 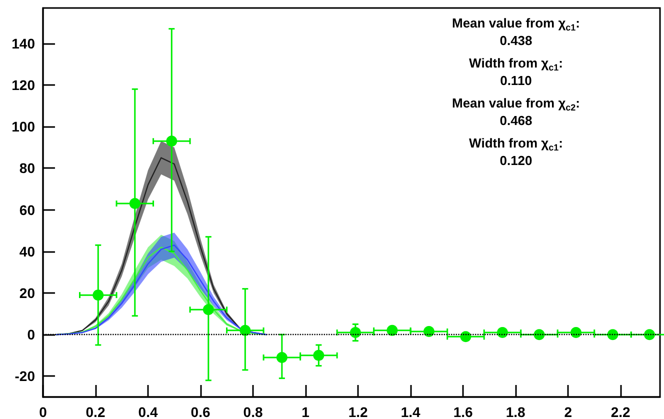 I want to click on x-tick-label: 1.8, so click(x=516, y=411).